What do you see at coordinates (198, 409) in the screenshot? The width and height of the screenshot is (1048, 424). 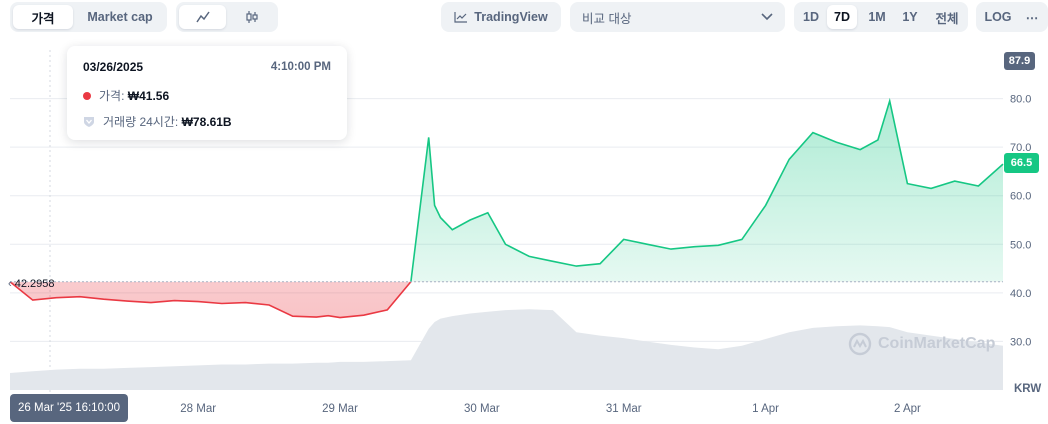 I see `x-tick-label: 28 Mar` at bounding box center [198, 409].